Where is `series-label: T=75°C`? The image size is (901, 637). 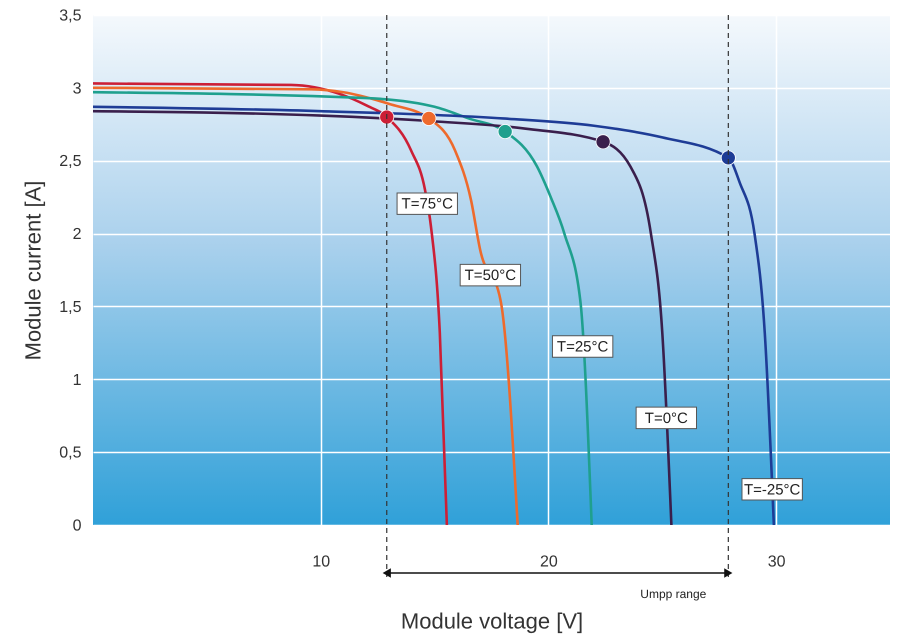 series-label: T=75°C is located at coordinates (428, 204).